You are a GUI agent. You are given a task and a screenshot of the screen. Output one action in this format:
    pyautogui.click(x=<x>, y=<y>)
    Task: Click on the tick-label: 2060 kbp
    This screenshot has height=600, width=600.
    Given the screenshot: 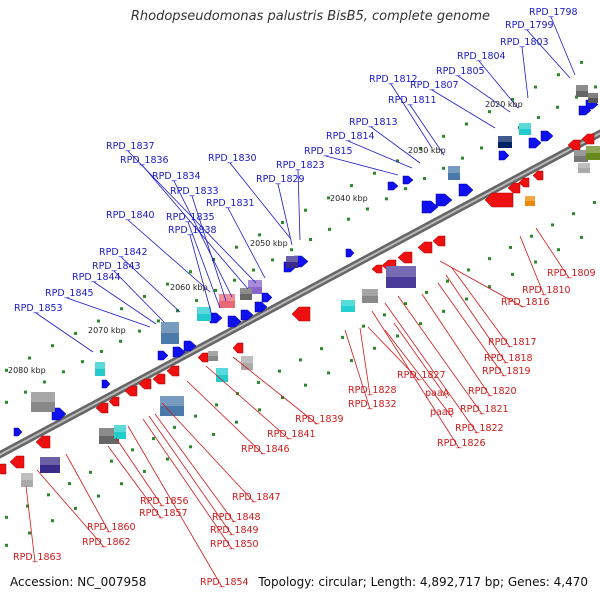 What is the action you would take?
    pyautogui.click(x=189, y=287)
    